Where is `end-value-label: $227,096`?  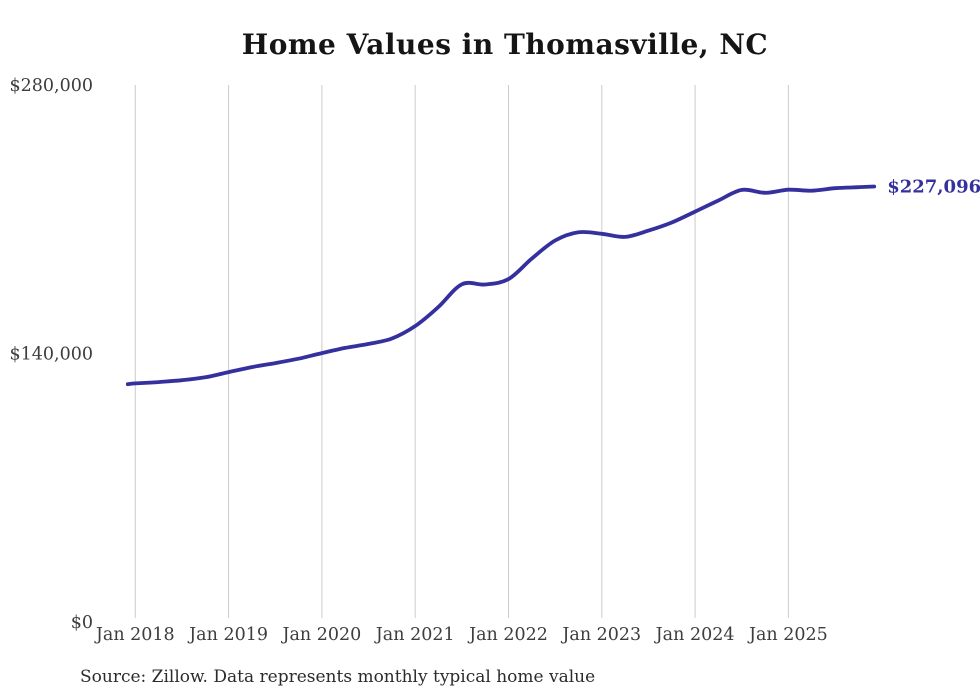 end-value-label: $227,096 is located at coordinates (933, 187).